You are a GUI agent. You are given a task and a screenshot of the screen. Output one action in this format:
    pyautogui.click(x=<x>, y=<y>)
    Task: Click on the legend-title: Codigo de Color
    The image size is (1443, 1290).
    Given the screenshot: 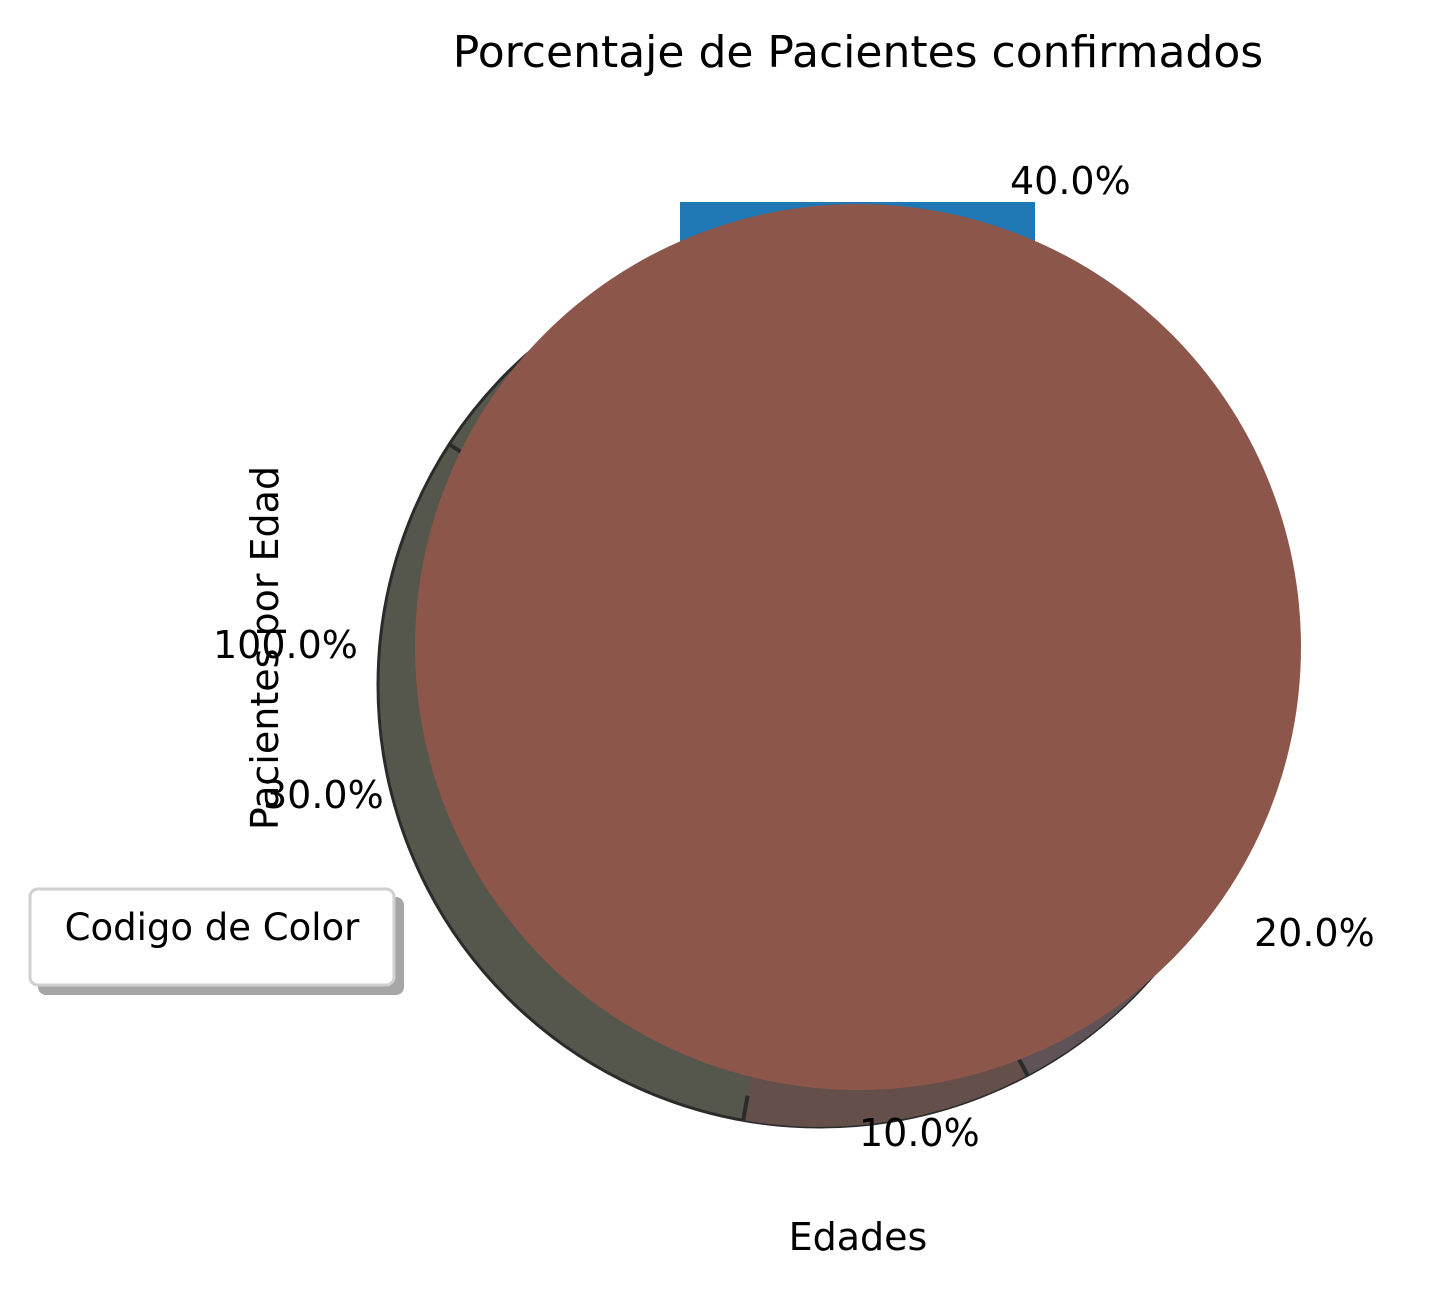 What is the action you would take?
    pyautogui.click(x=213, y=927)
    